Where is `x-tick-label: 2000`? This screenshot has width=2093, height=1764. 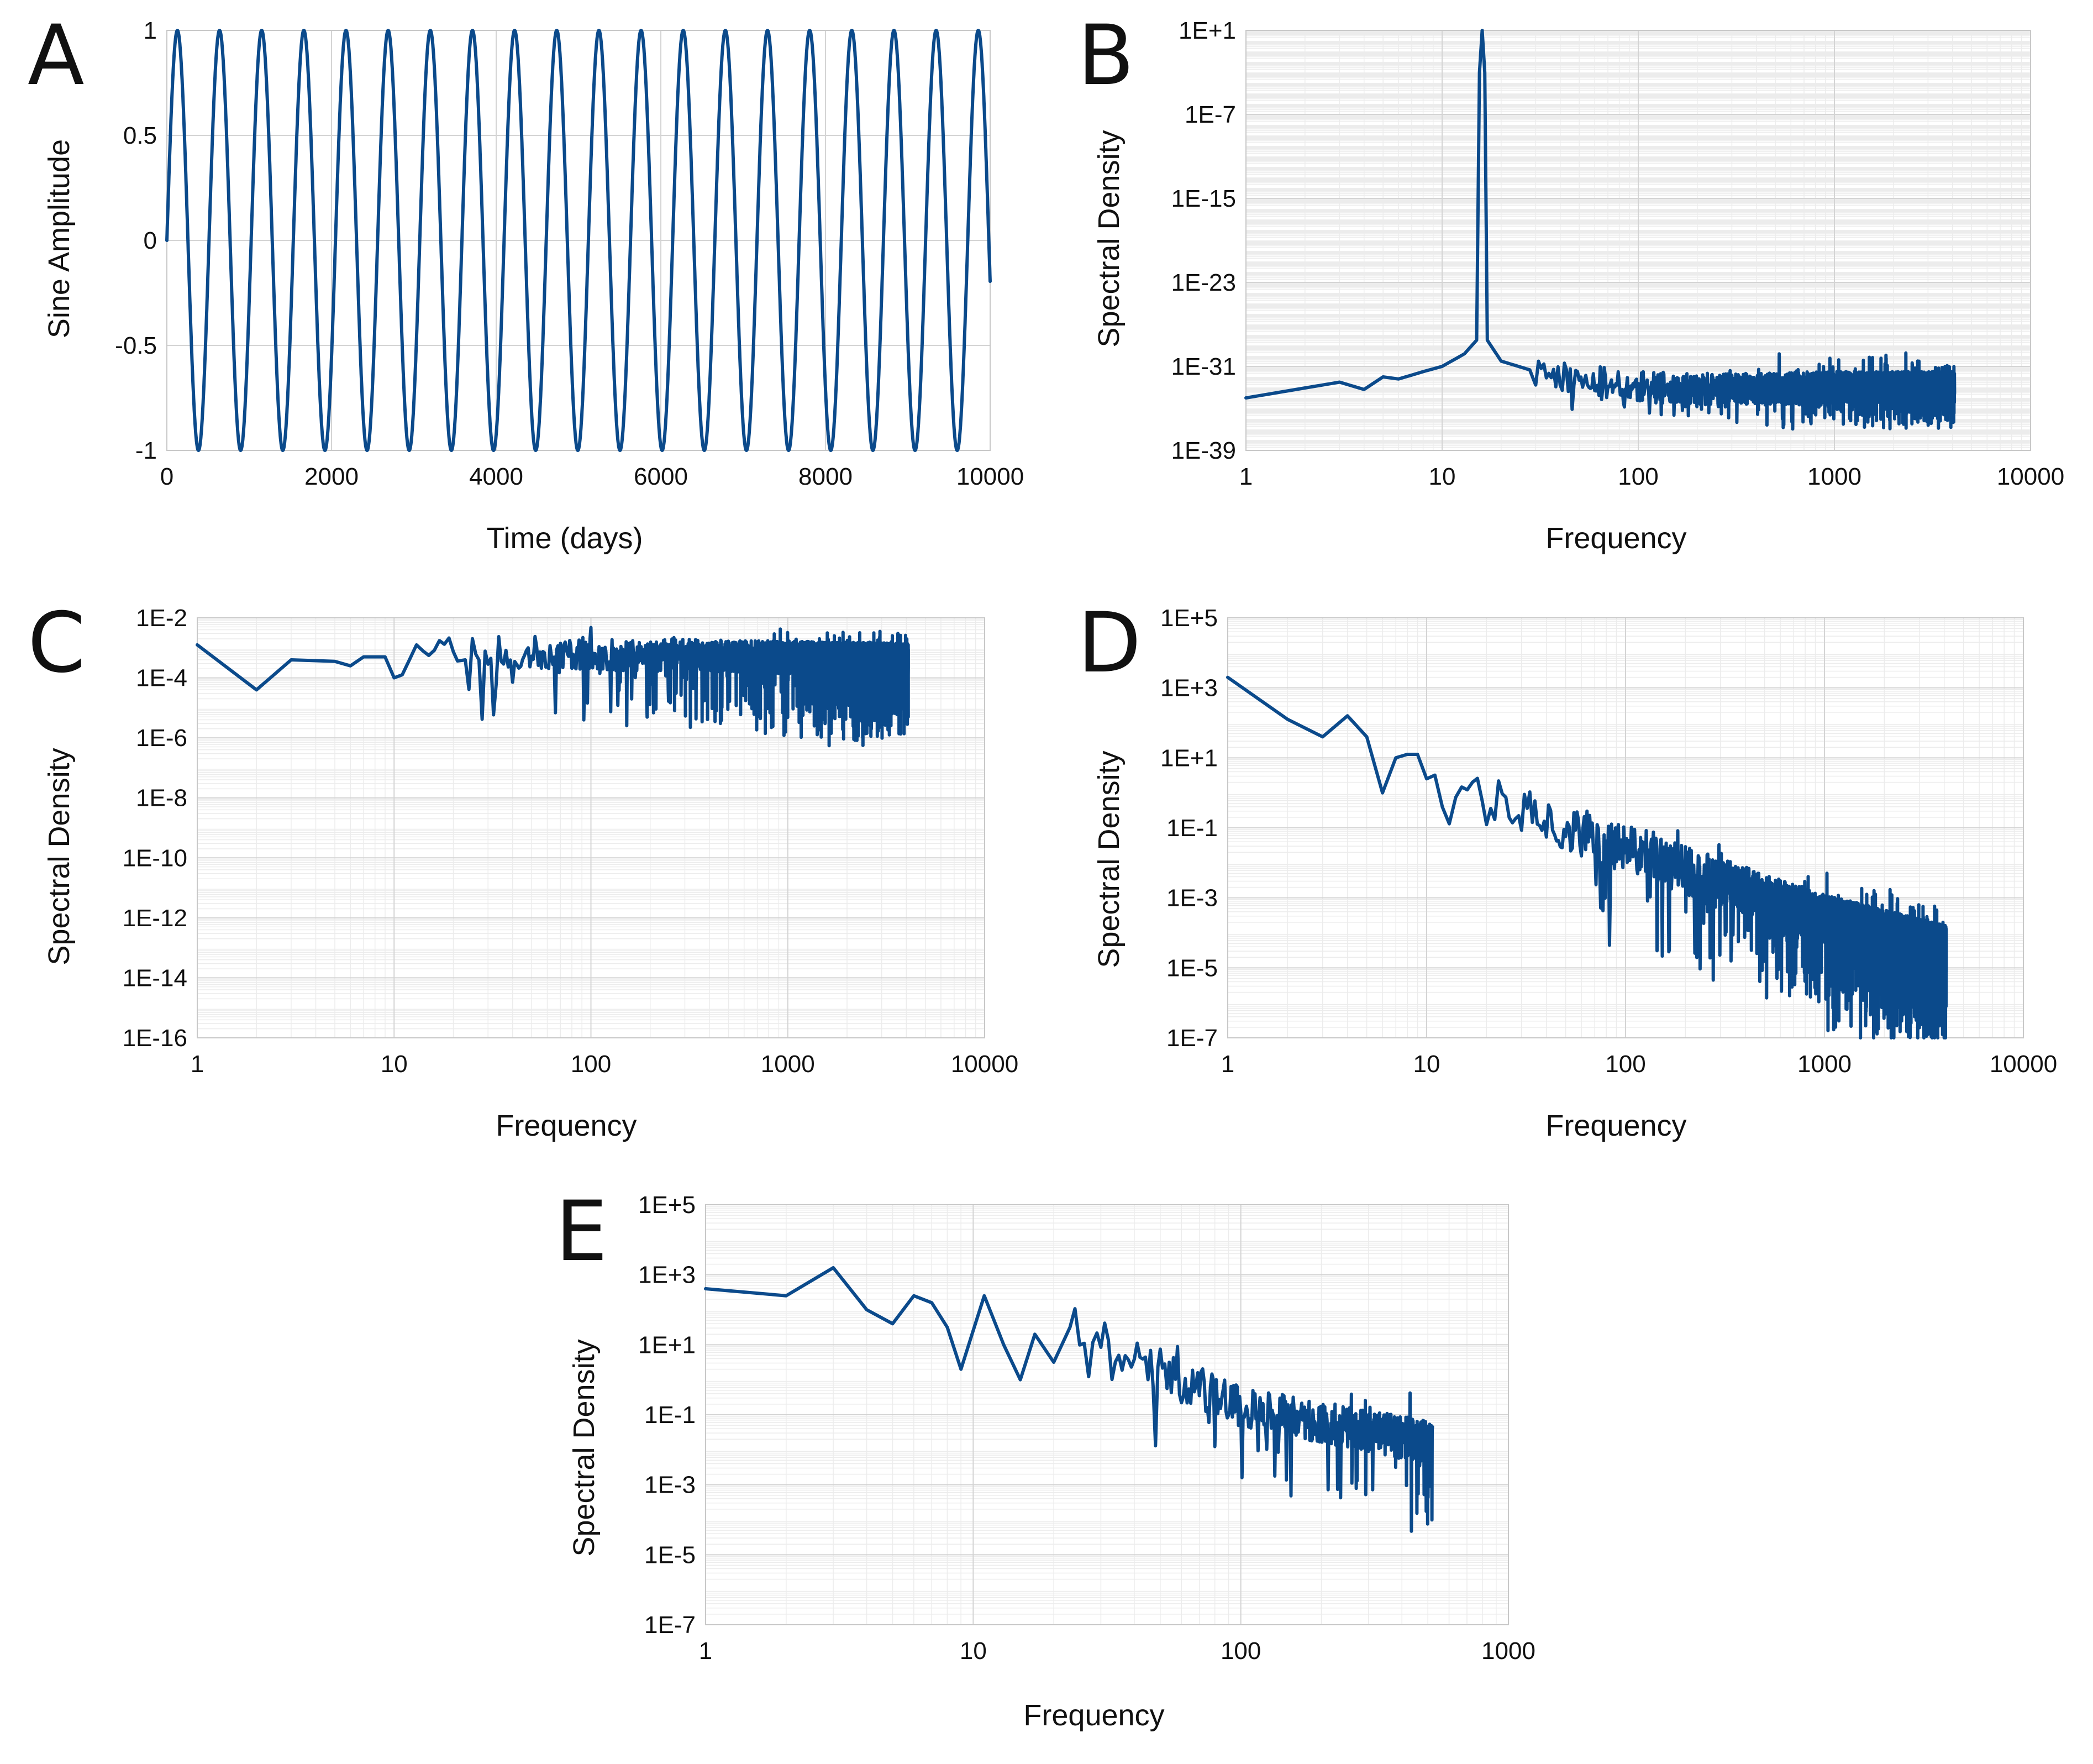 x-tick-label: 2000 is located at coordinates (331, 477).